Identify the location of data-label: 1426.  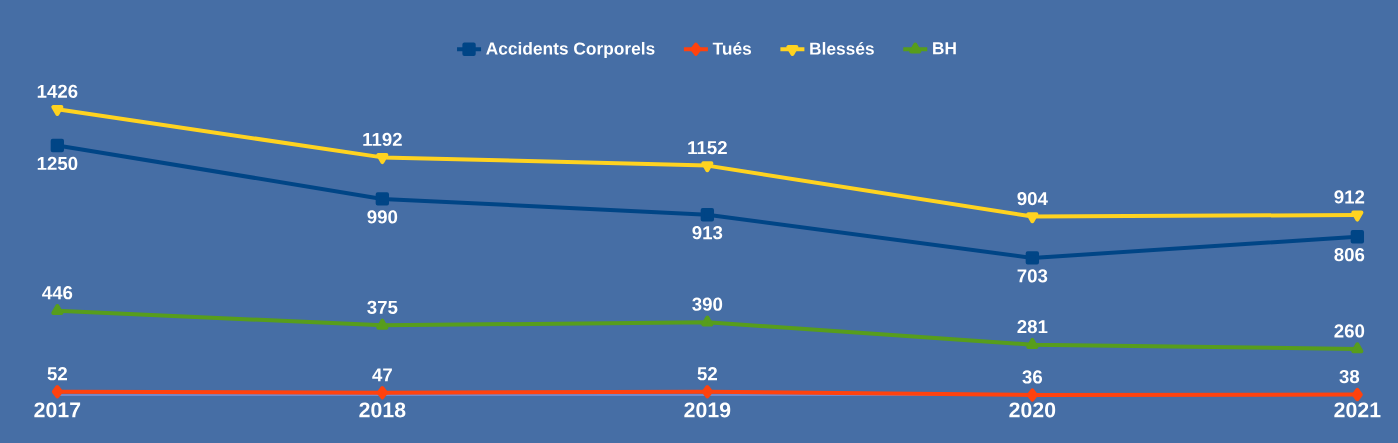
(57, 91).